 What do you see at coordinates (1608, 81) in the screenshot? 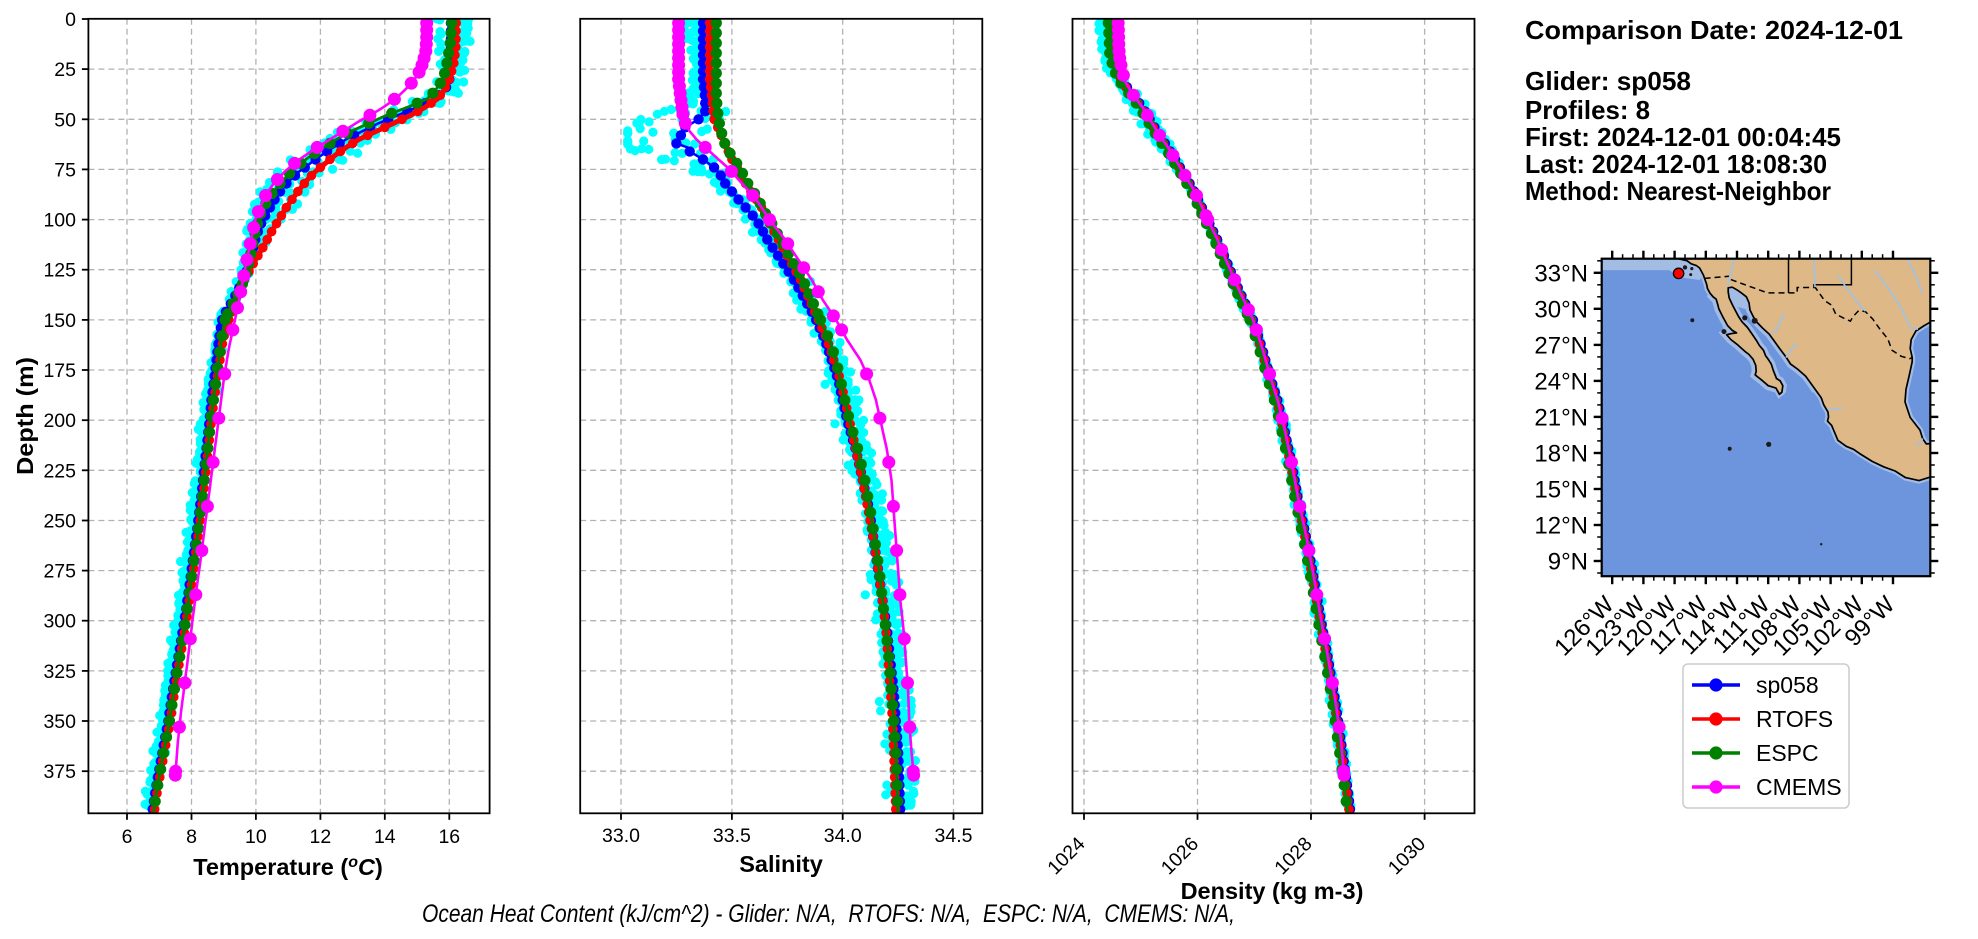
I see `svg-text: Glider: sp058` at bounding box center [1608, 81].